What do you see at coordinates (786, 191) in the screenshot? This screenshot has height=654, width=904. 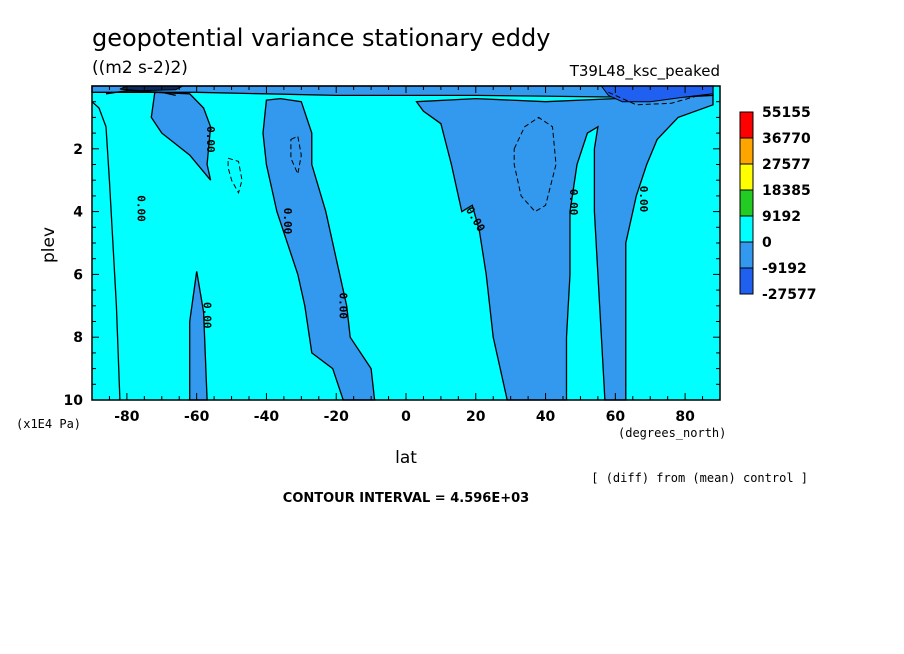 I see `legend-level-label: 18385` at bounding box center [786, 191].